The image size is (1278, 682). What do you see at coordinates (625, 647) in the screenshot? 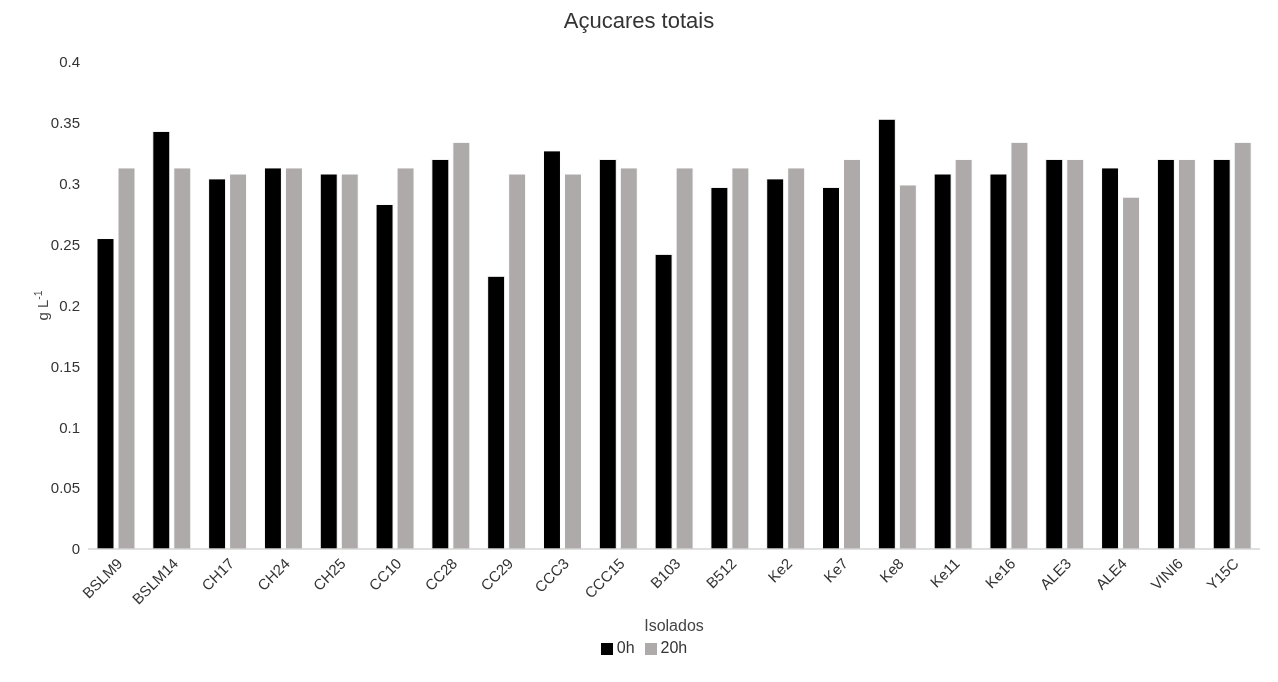
I see `legend-label: 0h` at bounding box center [625, 647].